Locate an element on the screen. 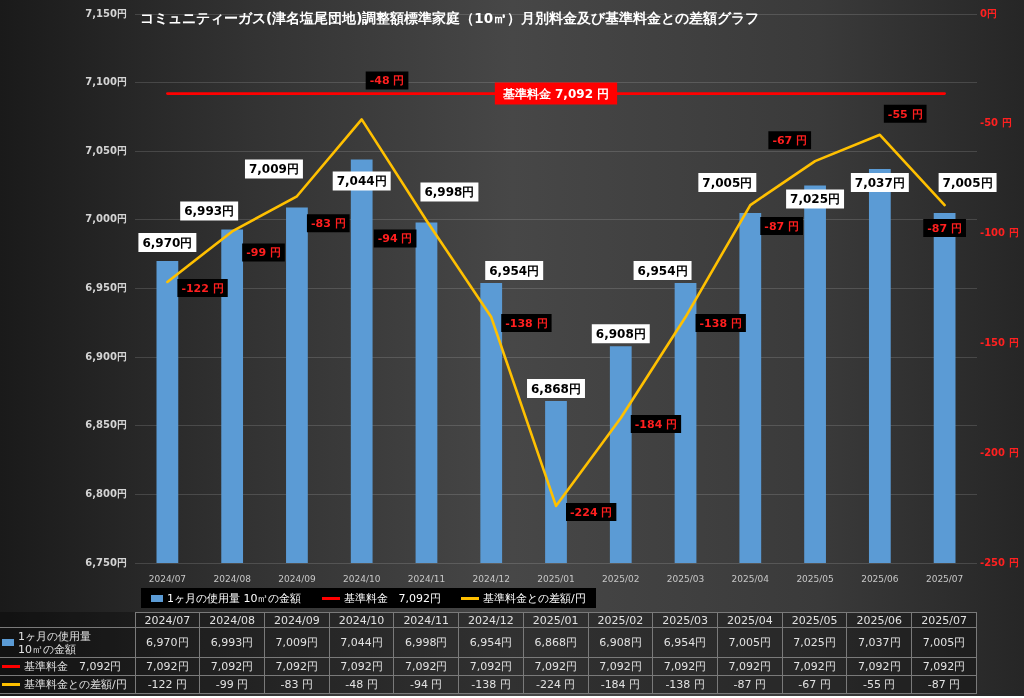 This screenshot has width=1024, height=698. chart-title: コミュニティーガス(津名塩尾団地)調整額標準家庭（10㎥）月別料金及び基準料金との差額グラフ is located at coordinates (450, 19).